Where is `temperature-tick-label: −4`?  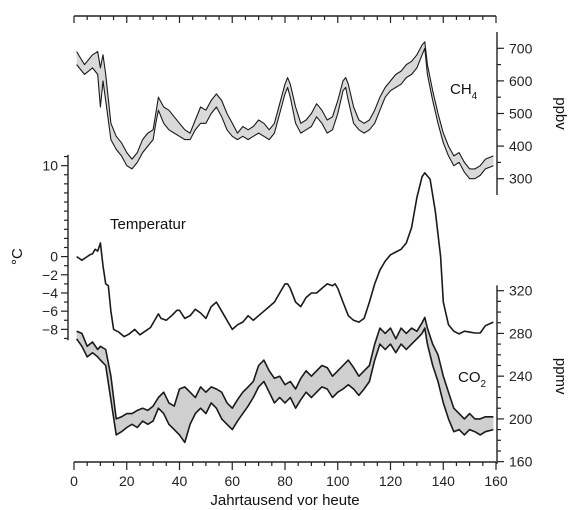 temperature-tick-label: −4 is located at coordinates (50, 293).